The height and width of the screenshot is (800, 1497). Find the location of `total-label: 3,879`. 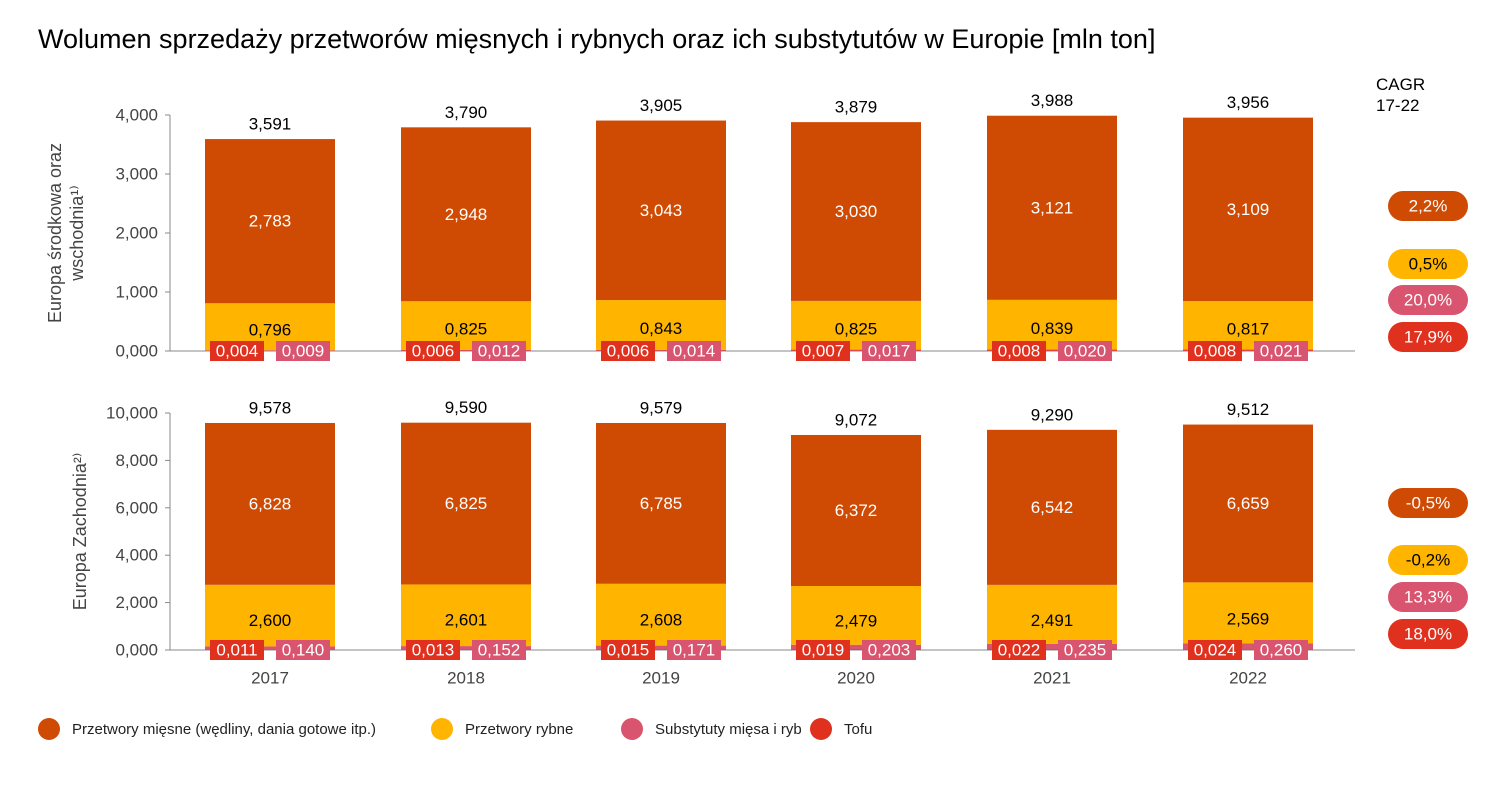

total-label: 3,879 is located at coordinates (856, 107).